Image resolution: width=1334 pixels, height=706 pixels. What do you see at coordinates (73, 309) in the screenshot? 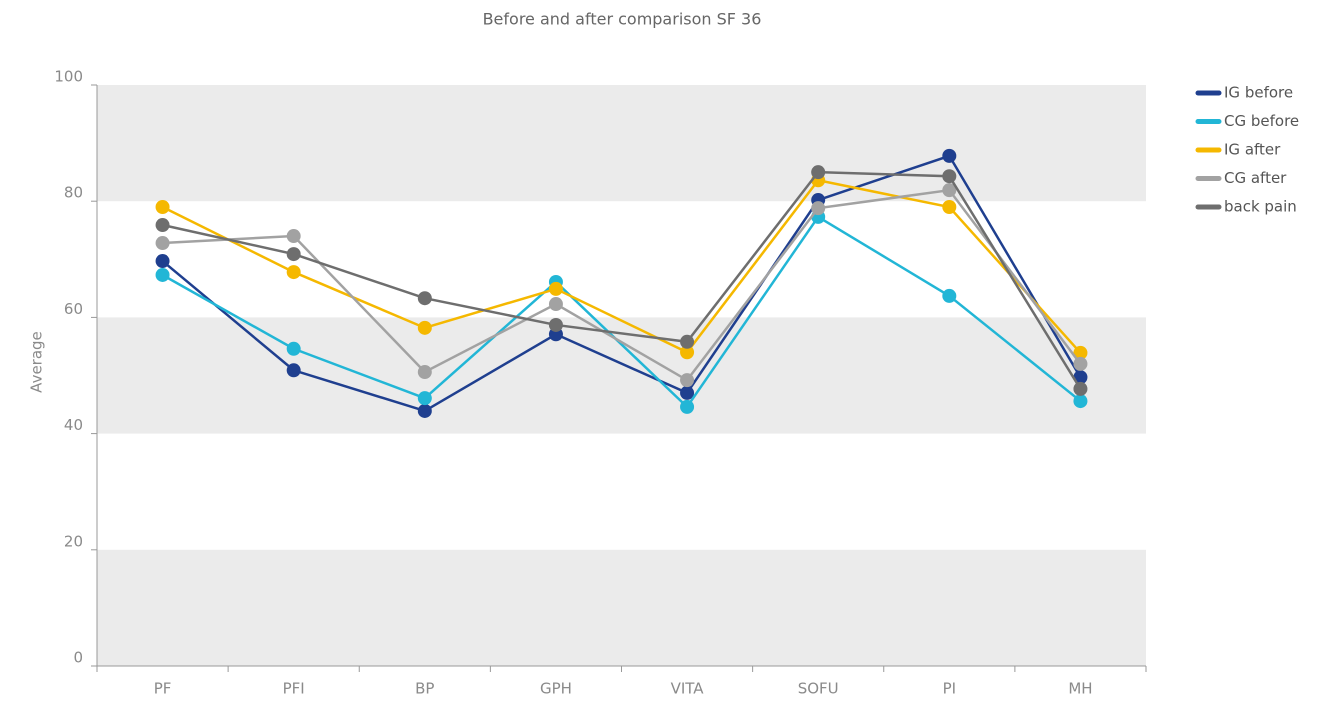
I see `y-tick-label: 60` at bounding box center [73, 309].